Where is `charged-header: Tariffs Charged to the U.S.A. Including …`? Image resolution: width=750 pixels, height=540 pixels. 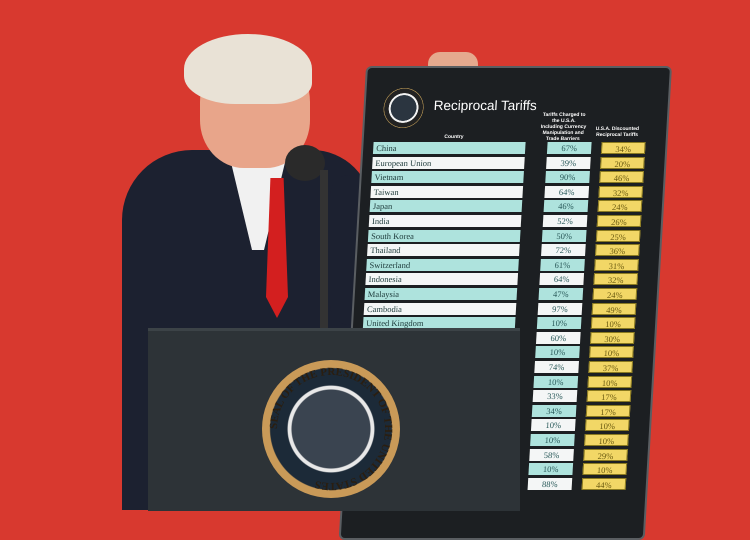
charged-header: Tariffs Charged to the U.S.A. Including … is located at coordinates (563, 127).